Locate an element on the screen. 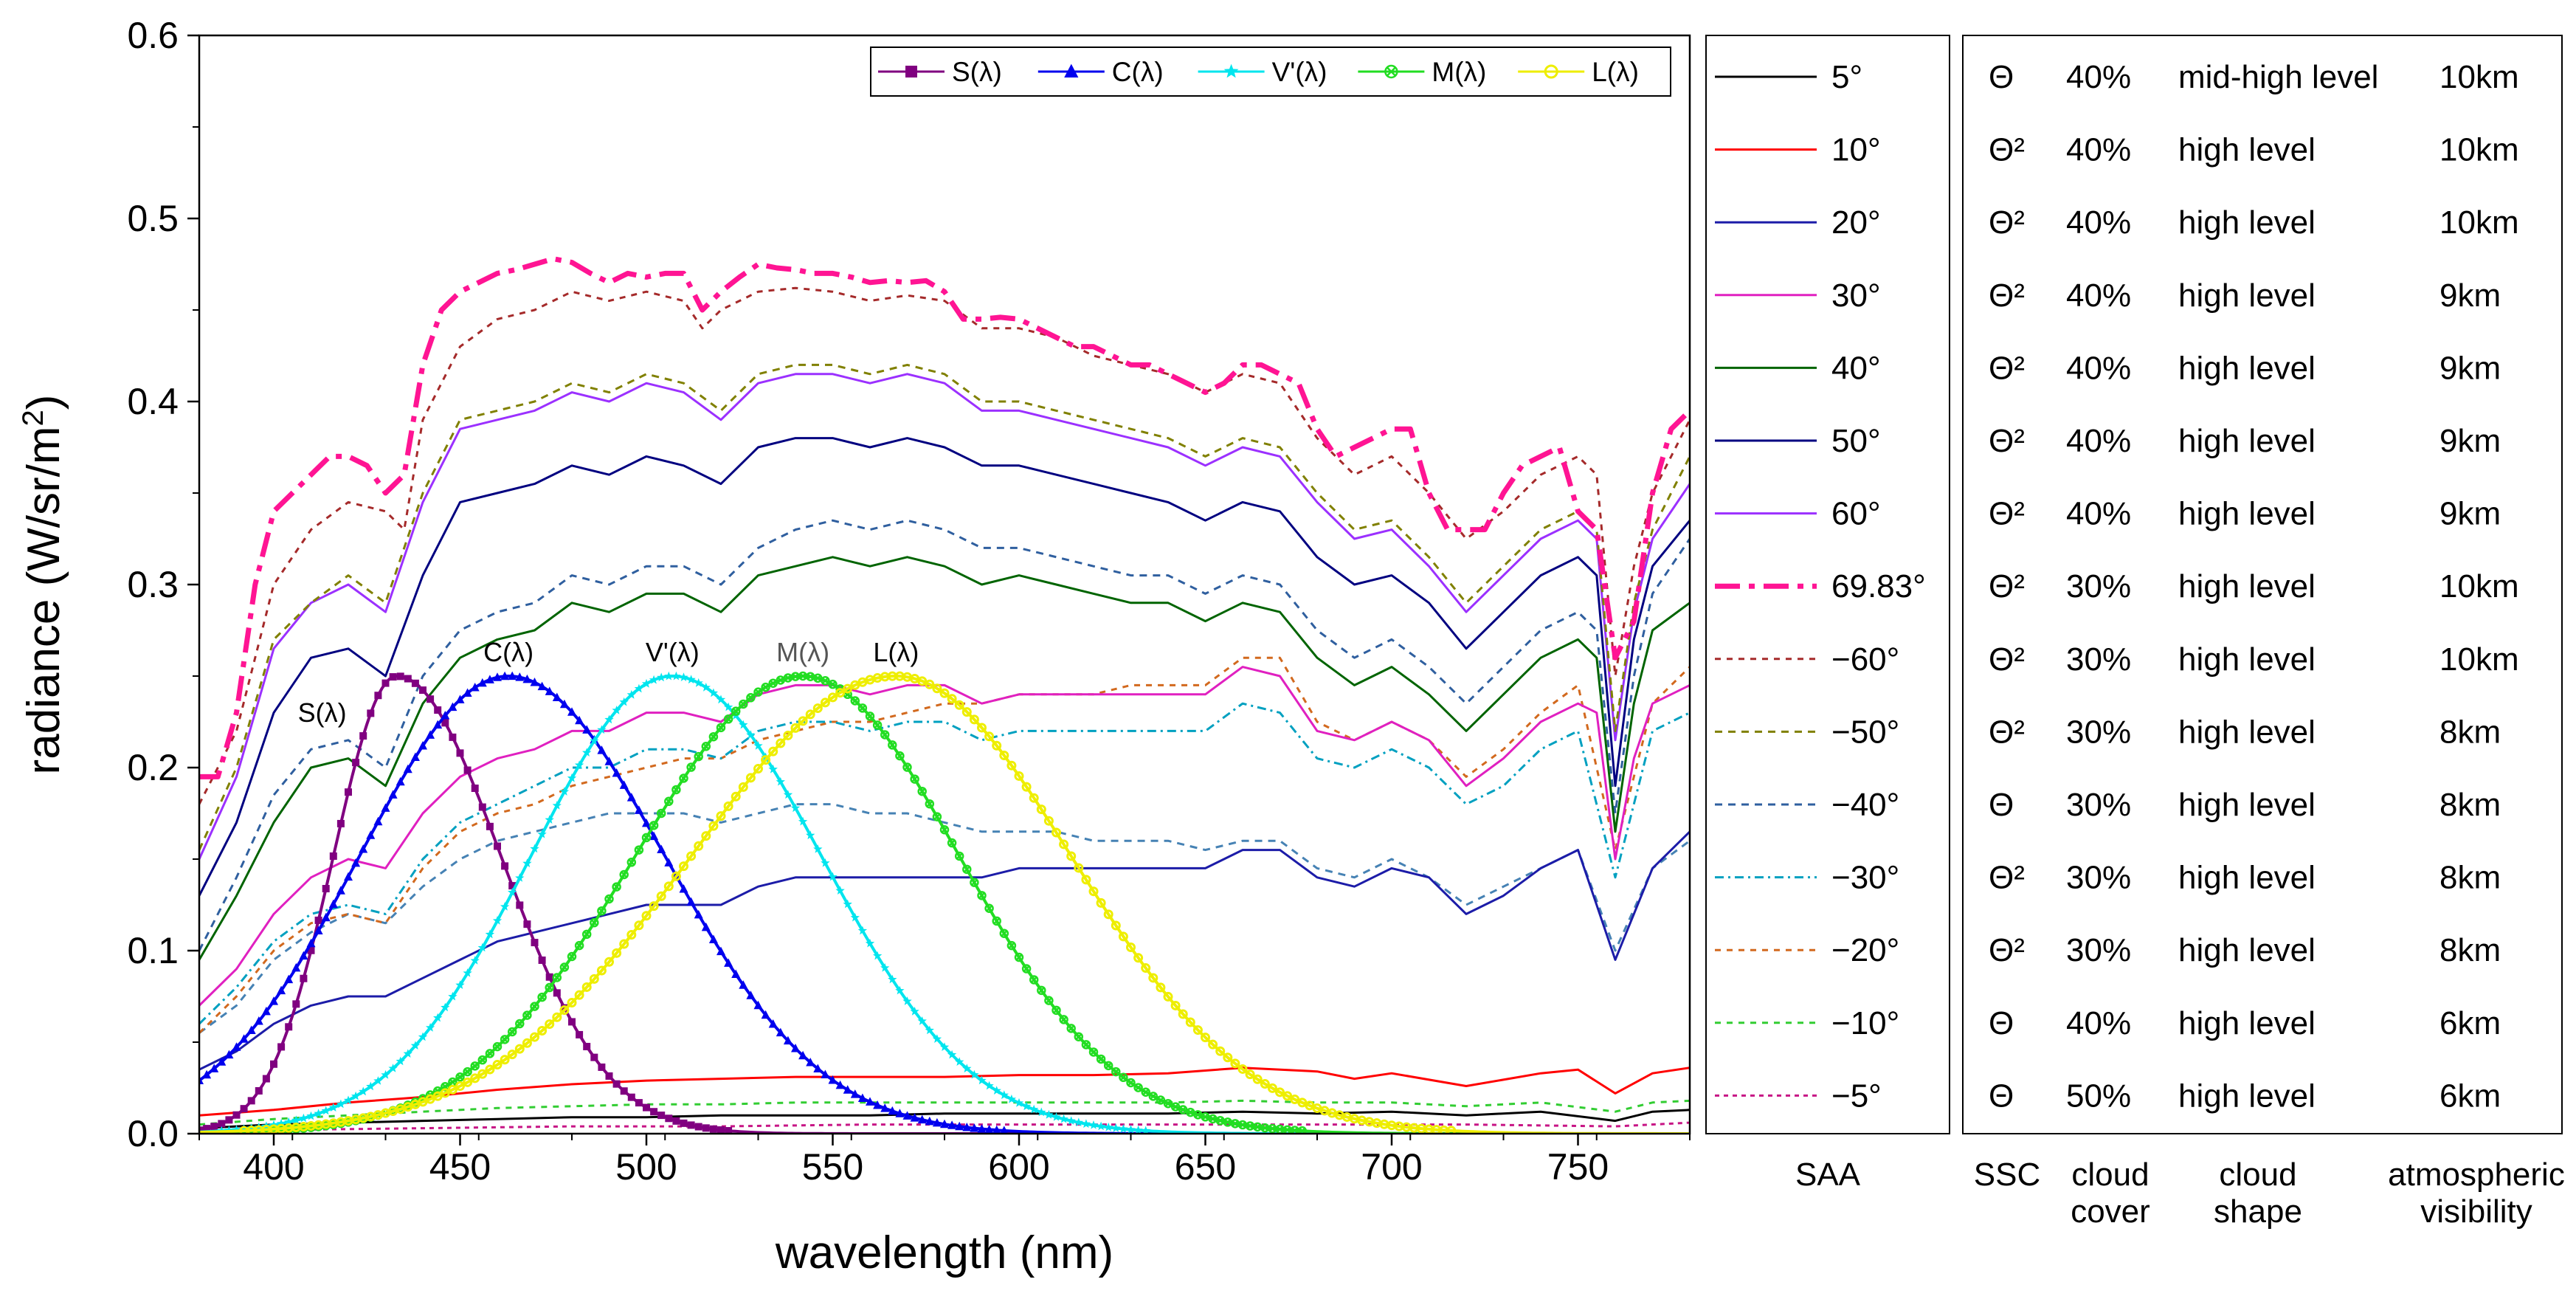 The width and height of the screenshot is (2576, 1299). saa-label: 5° is located at coordinates (1846, 77).